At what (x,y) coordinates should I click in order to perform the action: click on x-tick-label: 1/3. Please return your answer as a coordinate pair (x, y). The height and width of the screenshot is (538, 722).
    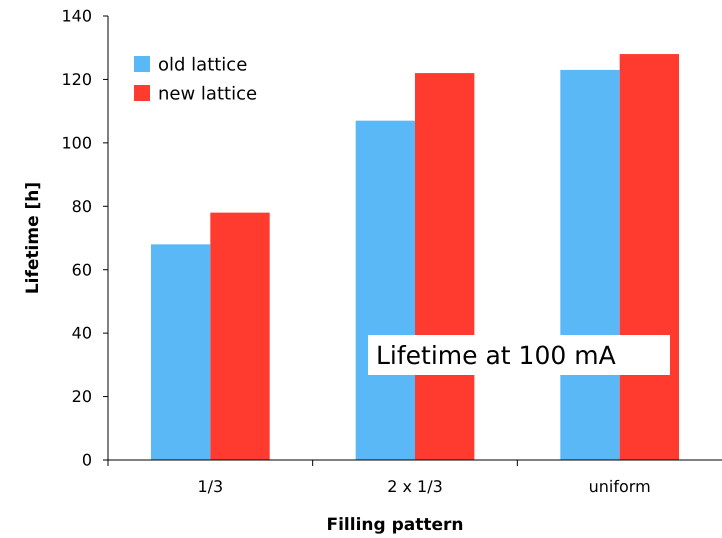
    Looking at the image, I should click on (210, 486).